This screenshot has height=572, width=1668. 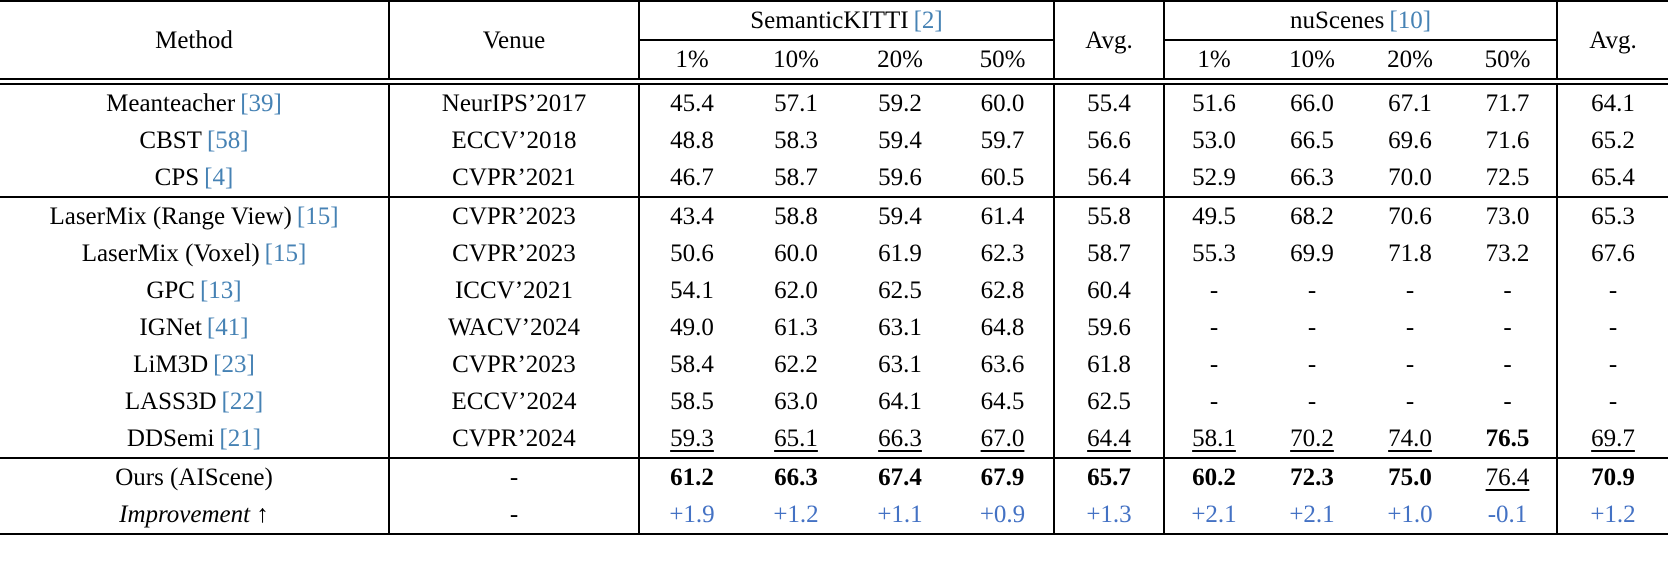 What do you see at coordinates (240, 438) in the screenshot?
I see `citation-link: [21]` at bounding box center [240, 438].